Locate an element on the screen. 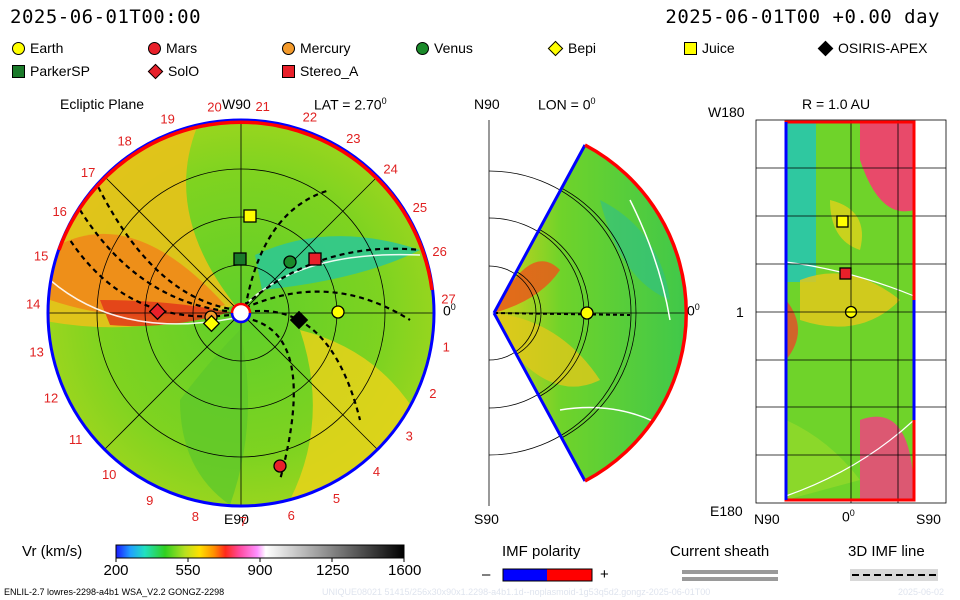 The height and width of the screenshot is (600, 960). speed-colorbar is located at coordinates (260, 551).